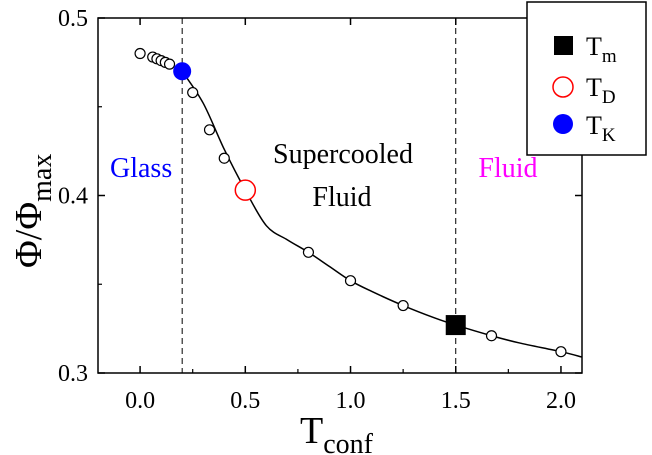 The width and height of the screenshot is (652, 455). Describe the element at coordinates (601, 128) in the screenshot. I see `legend-label-tk: TK` at that location.